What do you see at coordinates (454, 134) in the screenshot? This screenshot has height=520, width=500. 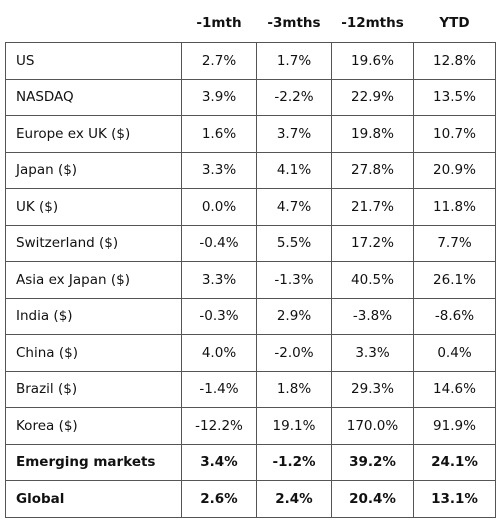 I see `cell-value: 10.7%` at bounding box center [454, 134].